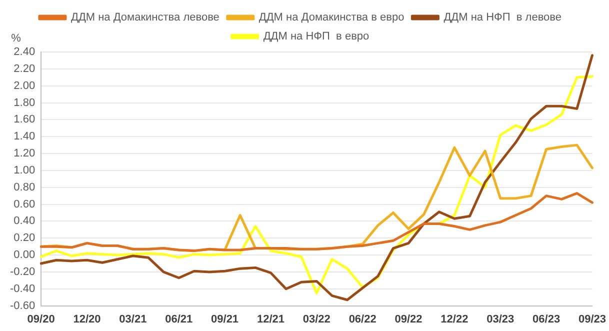 This screenshot has height=331, width=609. Describe the element at coordinates (25, 187) in the screenshot. I see `y-tick-label: 0.80` at that location.